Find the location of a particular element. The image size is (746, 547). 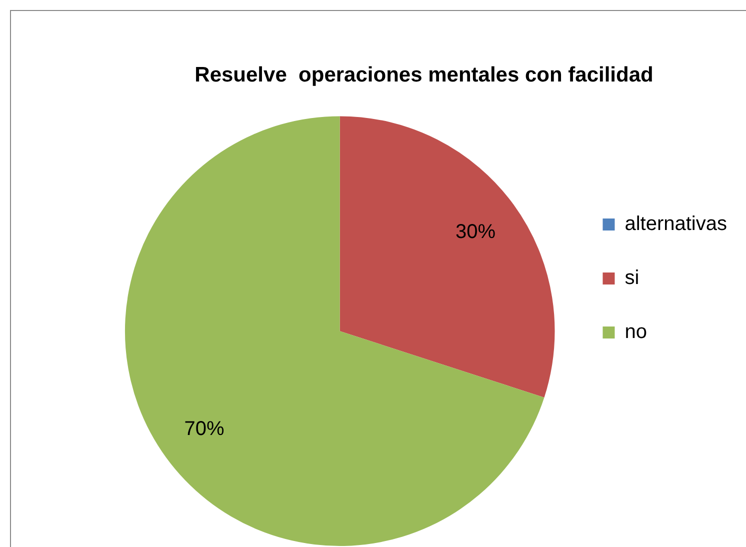

legend-label: no is located at coordinates (635, 332).